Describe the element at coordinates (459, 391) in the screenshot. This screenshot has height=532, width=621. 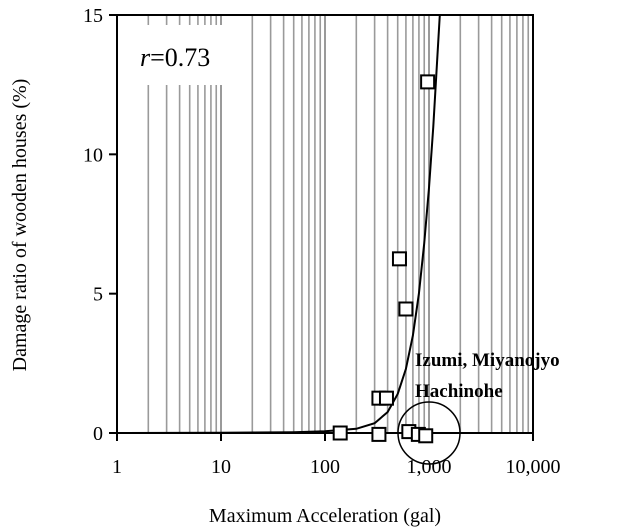
I see `label-hachinohe: Hachinohe` at that location.